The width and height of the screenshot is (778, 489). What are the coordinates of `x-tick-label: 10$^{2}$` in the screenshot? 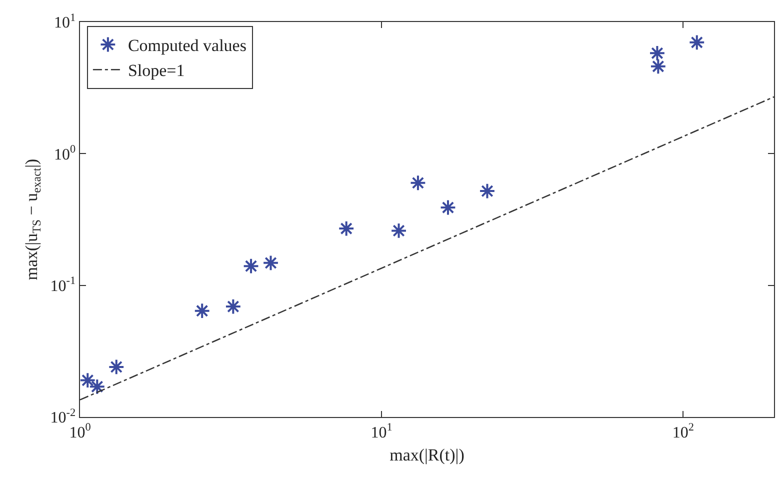 It's located at (683, 432).